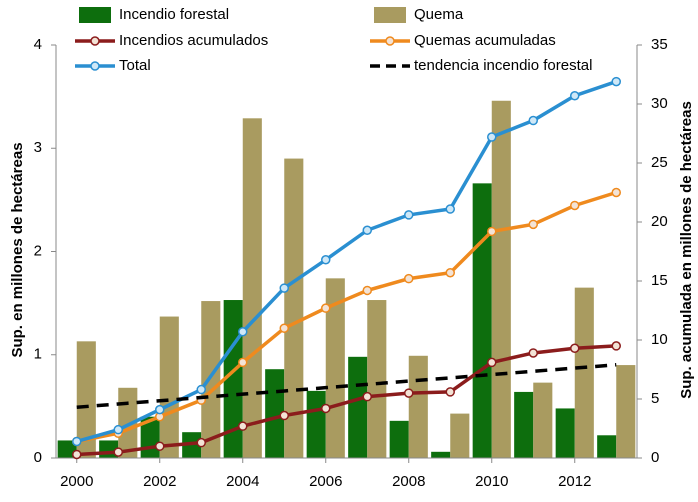  Describe the element at coordinates (38, 147) in the screenshot. I see `y-tick-label: 3` at that location.